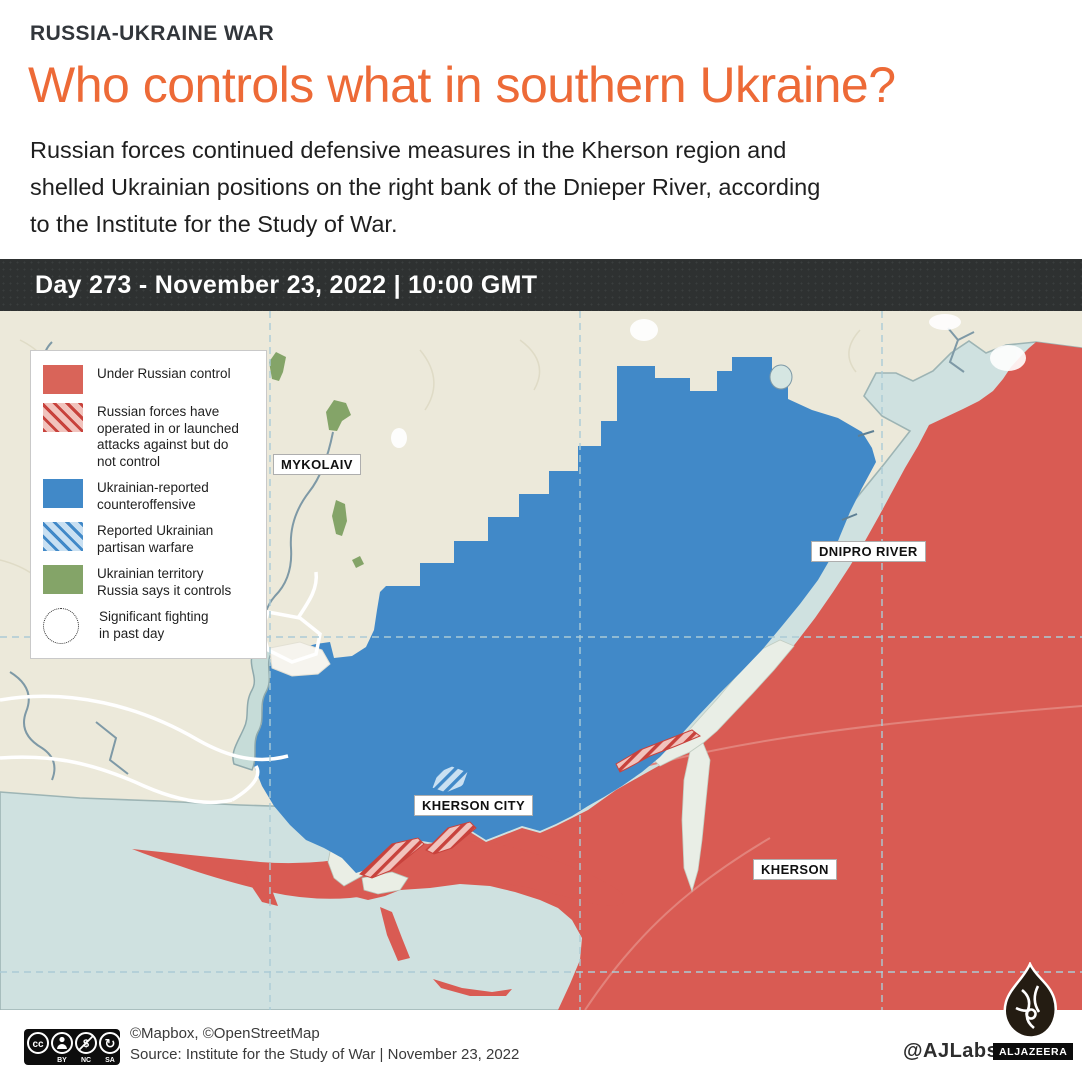 The width and height of the screenshot is (1082, 1082). Describe the element at coordinates (225, 1033) in the screenshot. I see `credit-mapbox: ©Mapbox, ©OpenStreetMap` at that location.